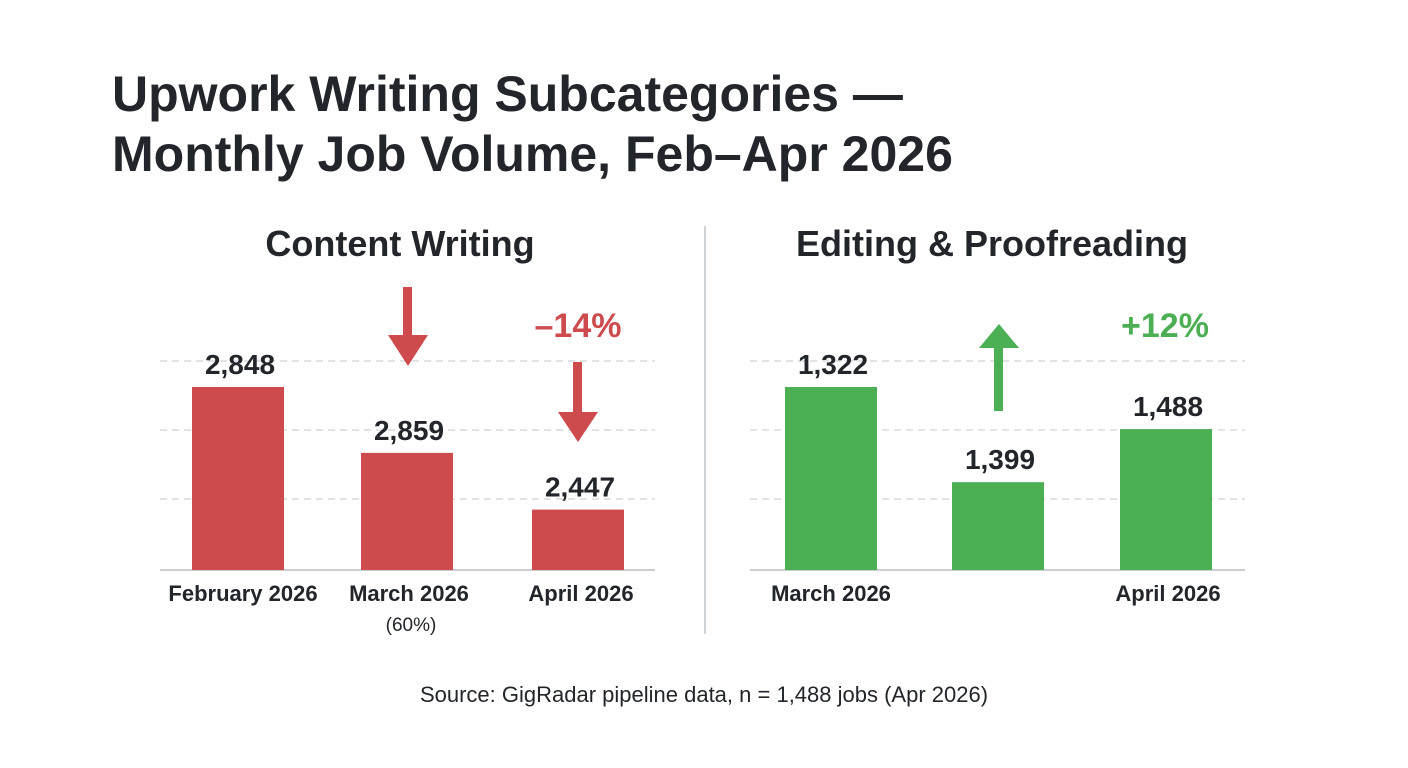 This screenshot has width=1408, height=768. I want to click on bar-value-label: 2,859, so click(409, 430).